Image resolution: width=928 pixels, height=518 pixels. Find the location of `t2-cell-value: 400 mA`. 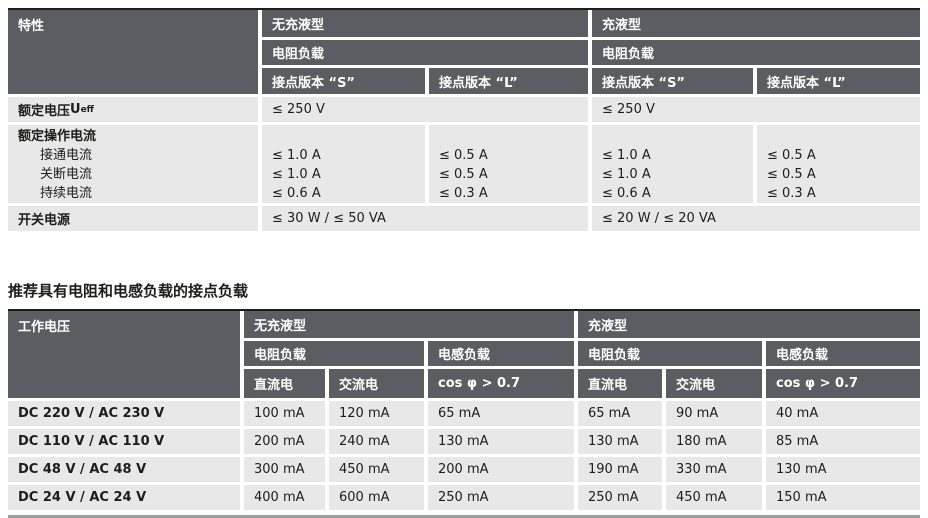

t2-cell-value: 400 mA is located at coordinates (284, 497).